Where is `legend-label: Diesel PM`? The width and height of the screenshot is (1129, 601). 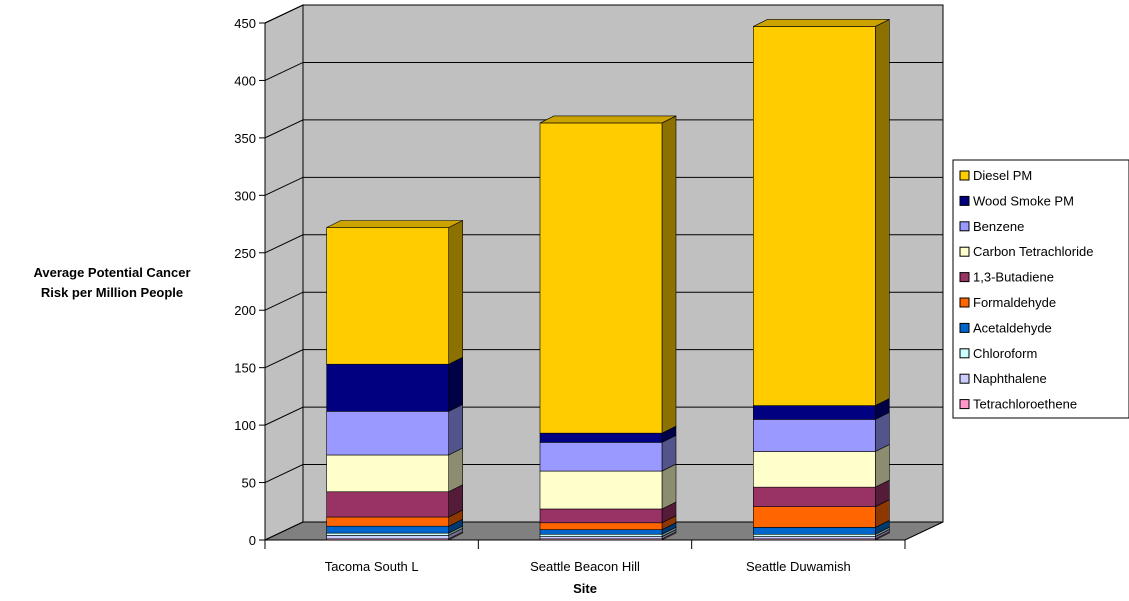 legend-label: Diesel PM is located at coordinates (1002, 175).